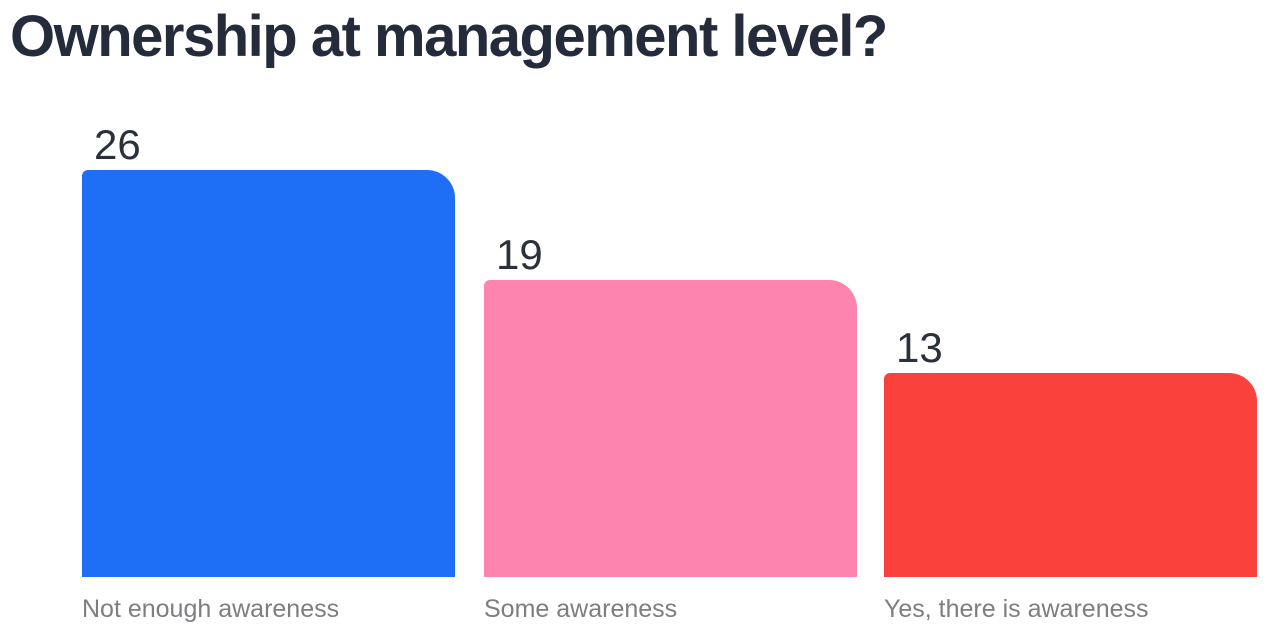 The width and height of the screenshot is (1280, 632). I want to click on bar-category-label: Some awareness, so click(581, 609).